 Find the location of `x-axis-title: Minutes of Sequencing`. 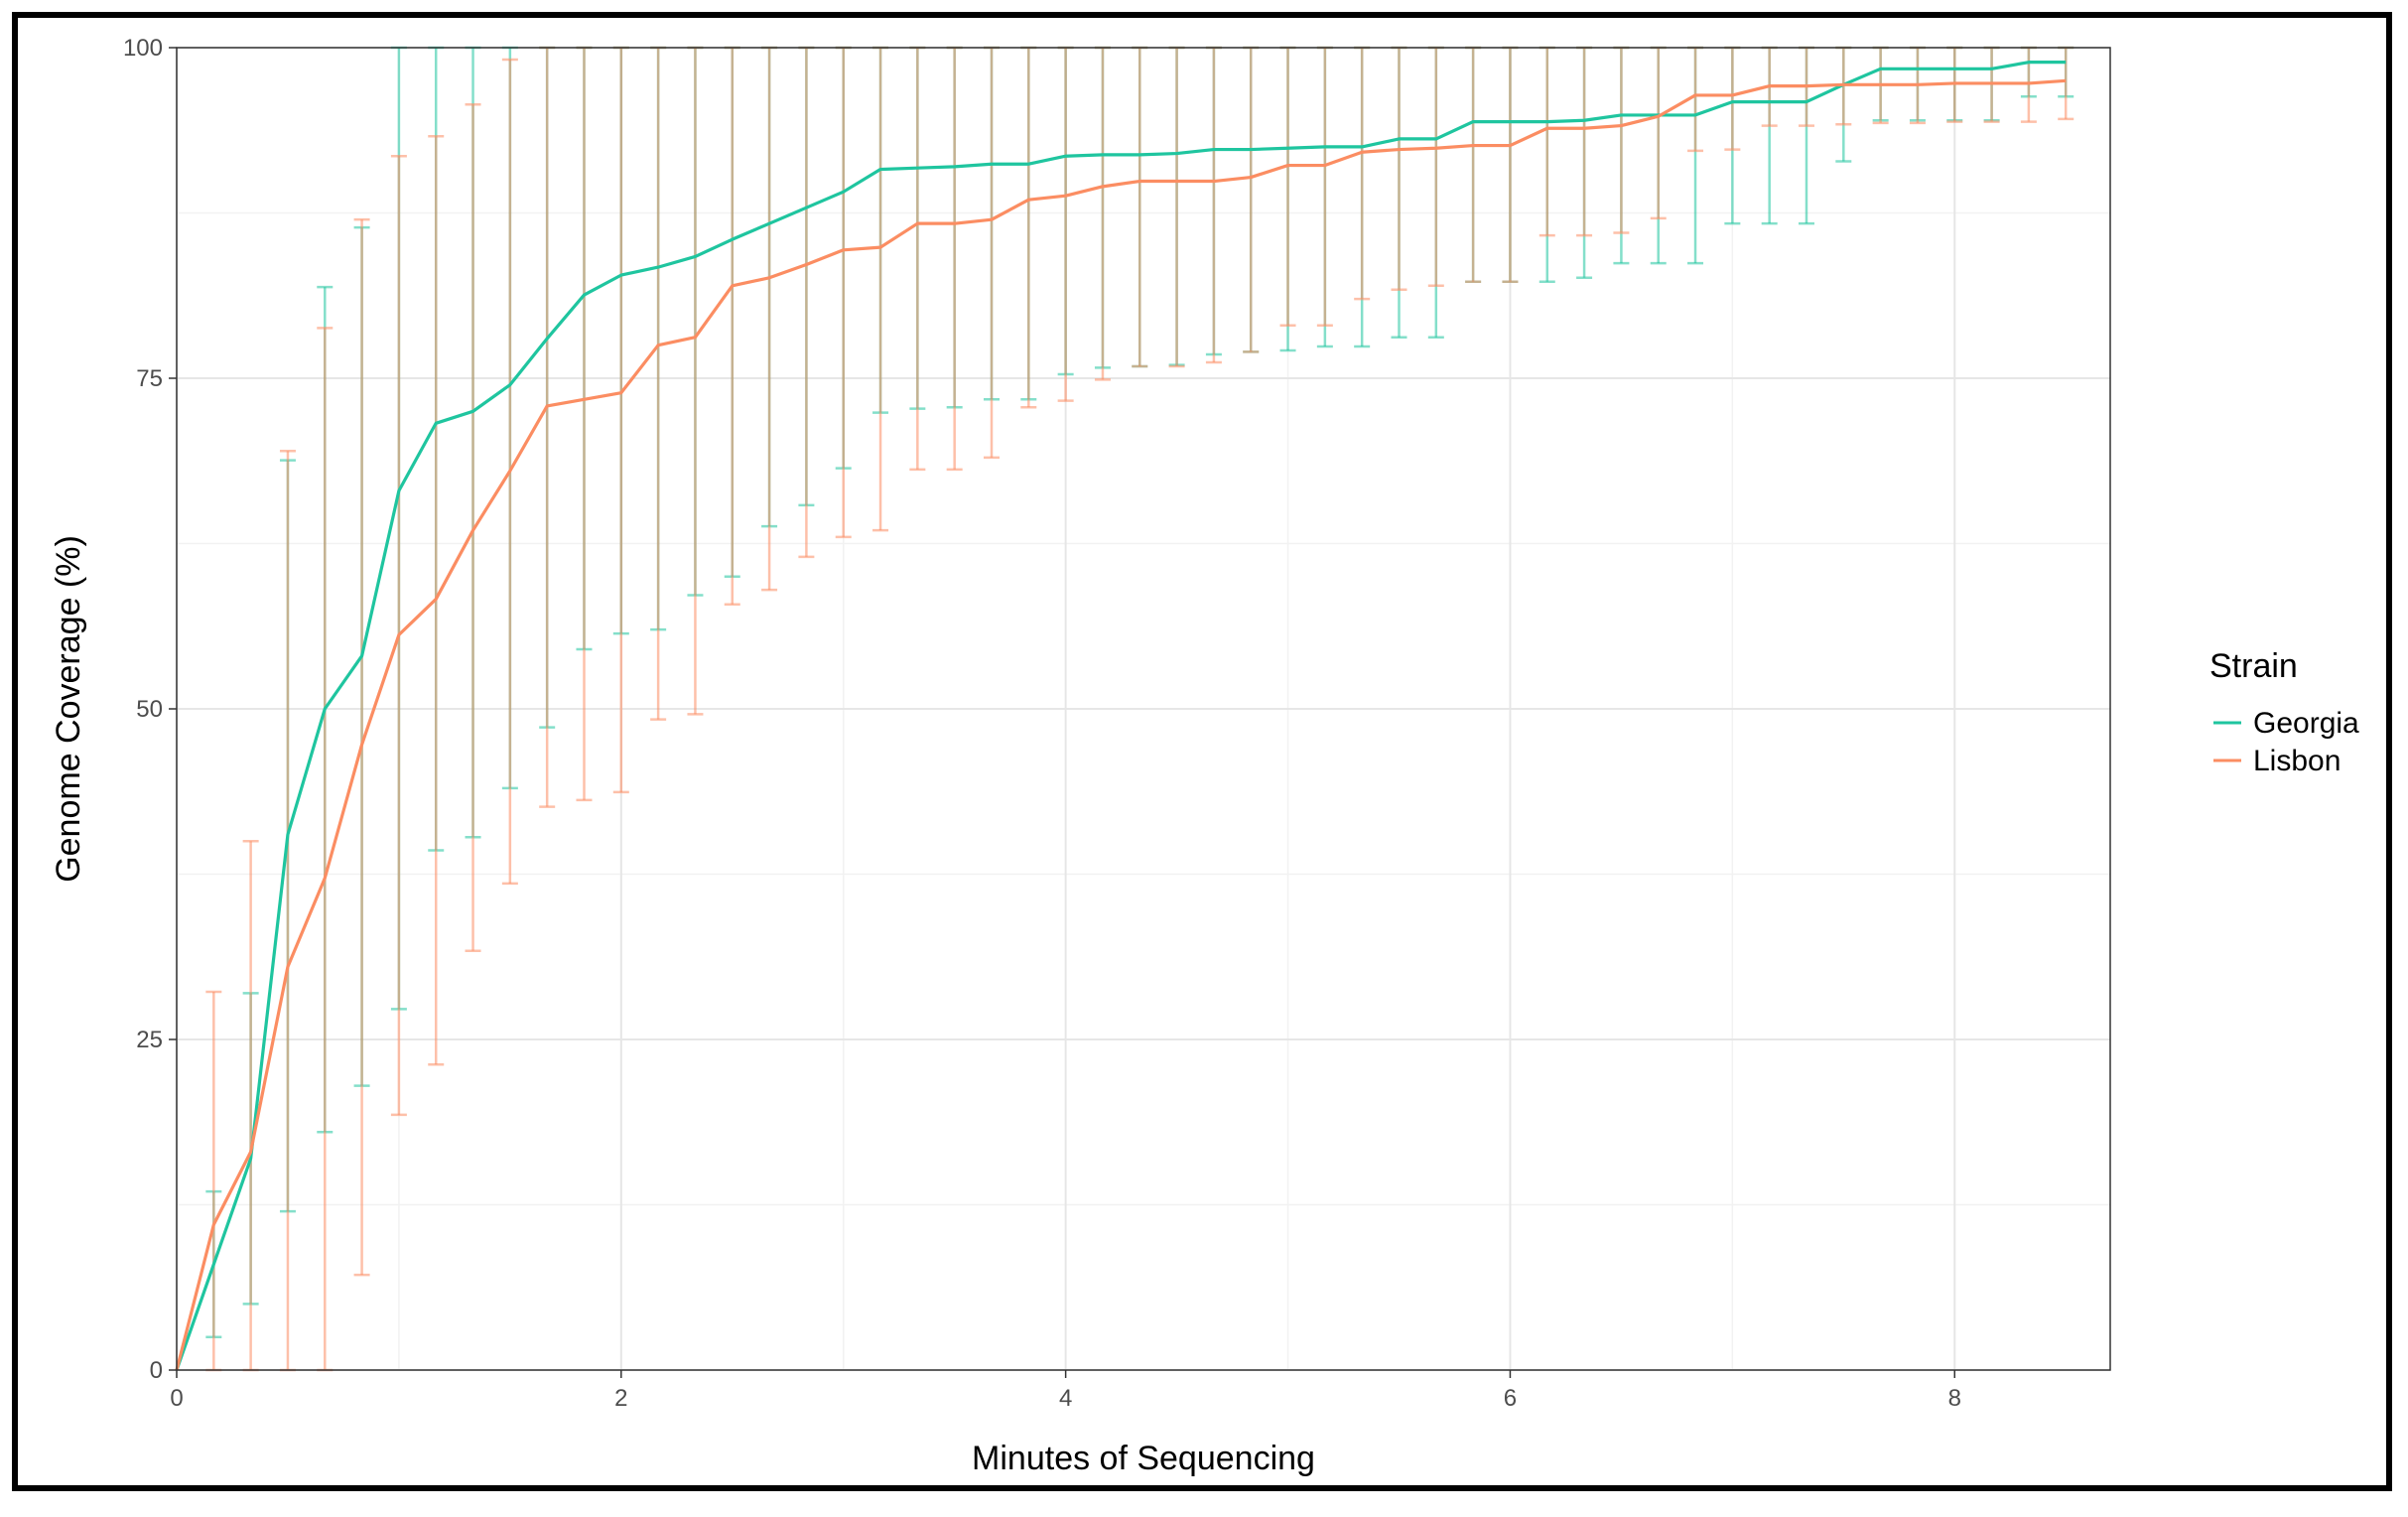

x-axis-title: Minutes of Sequencing is located at coordinates (1144, 1458).